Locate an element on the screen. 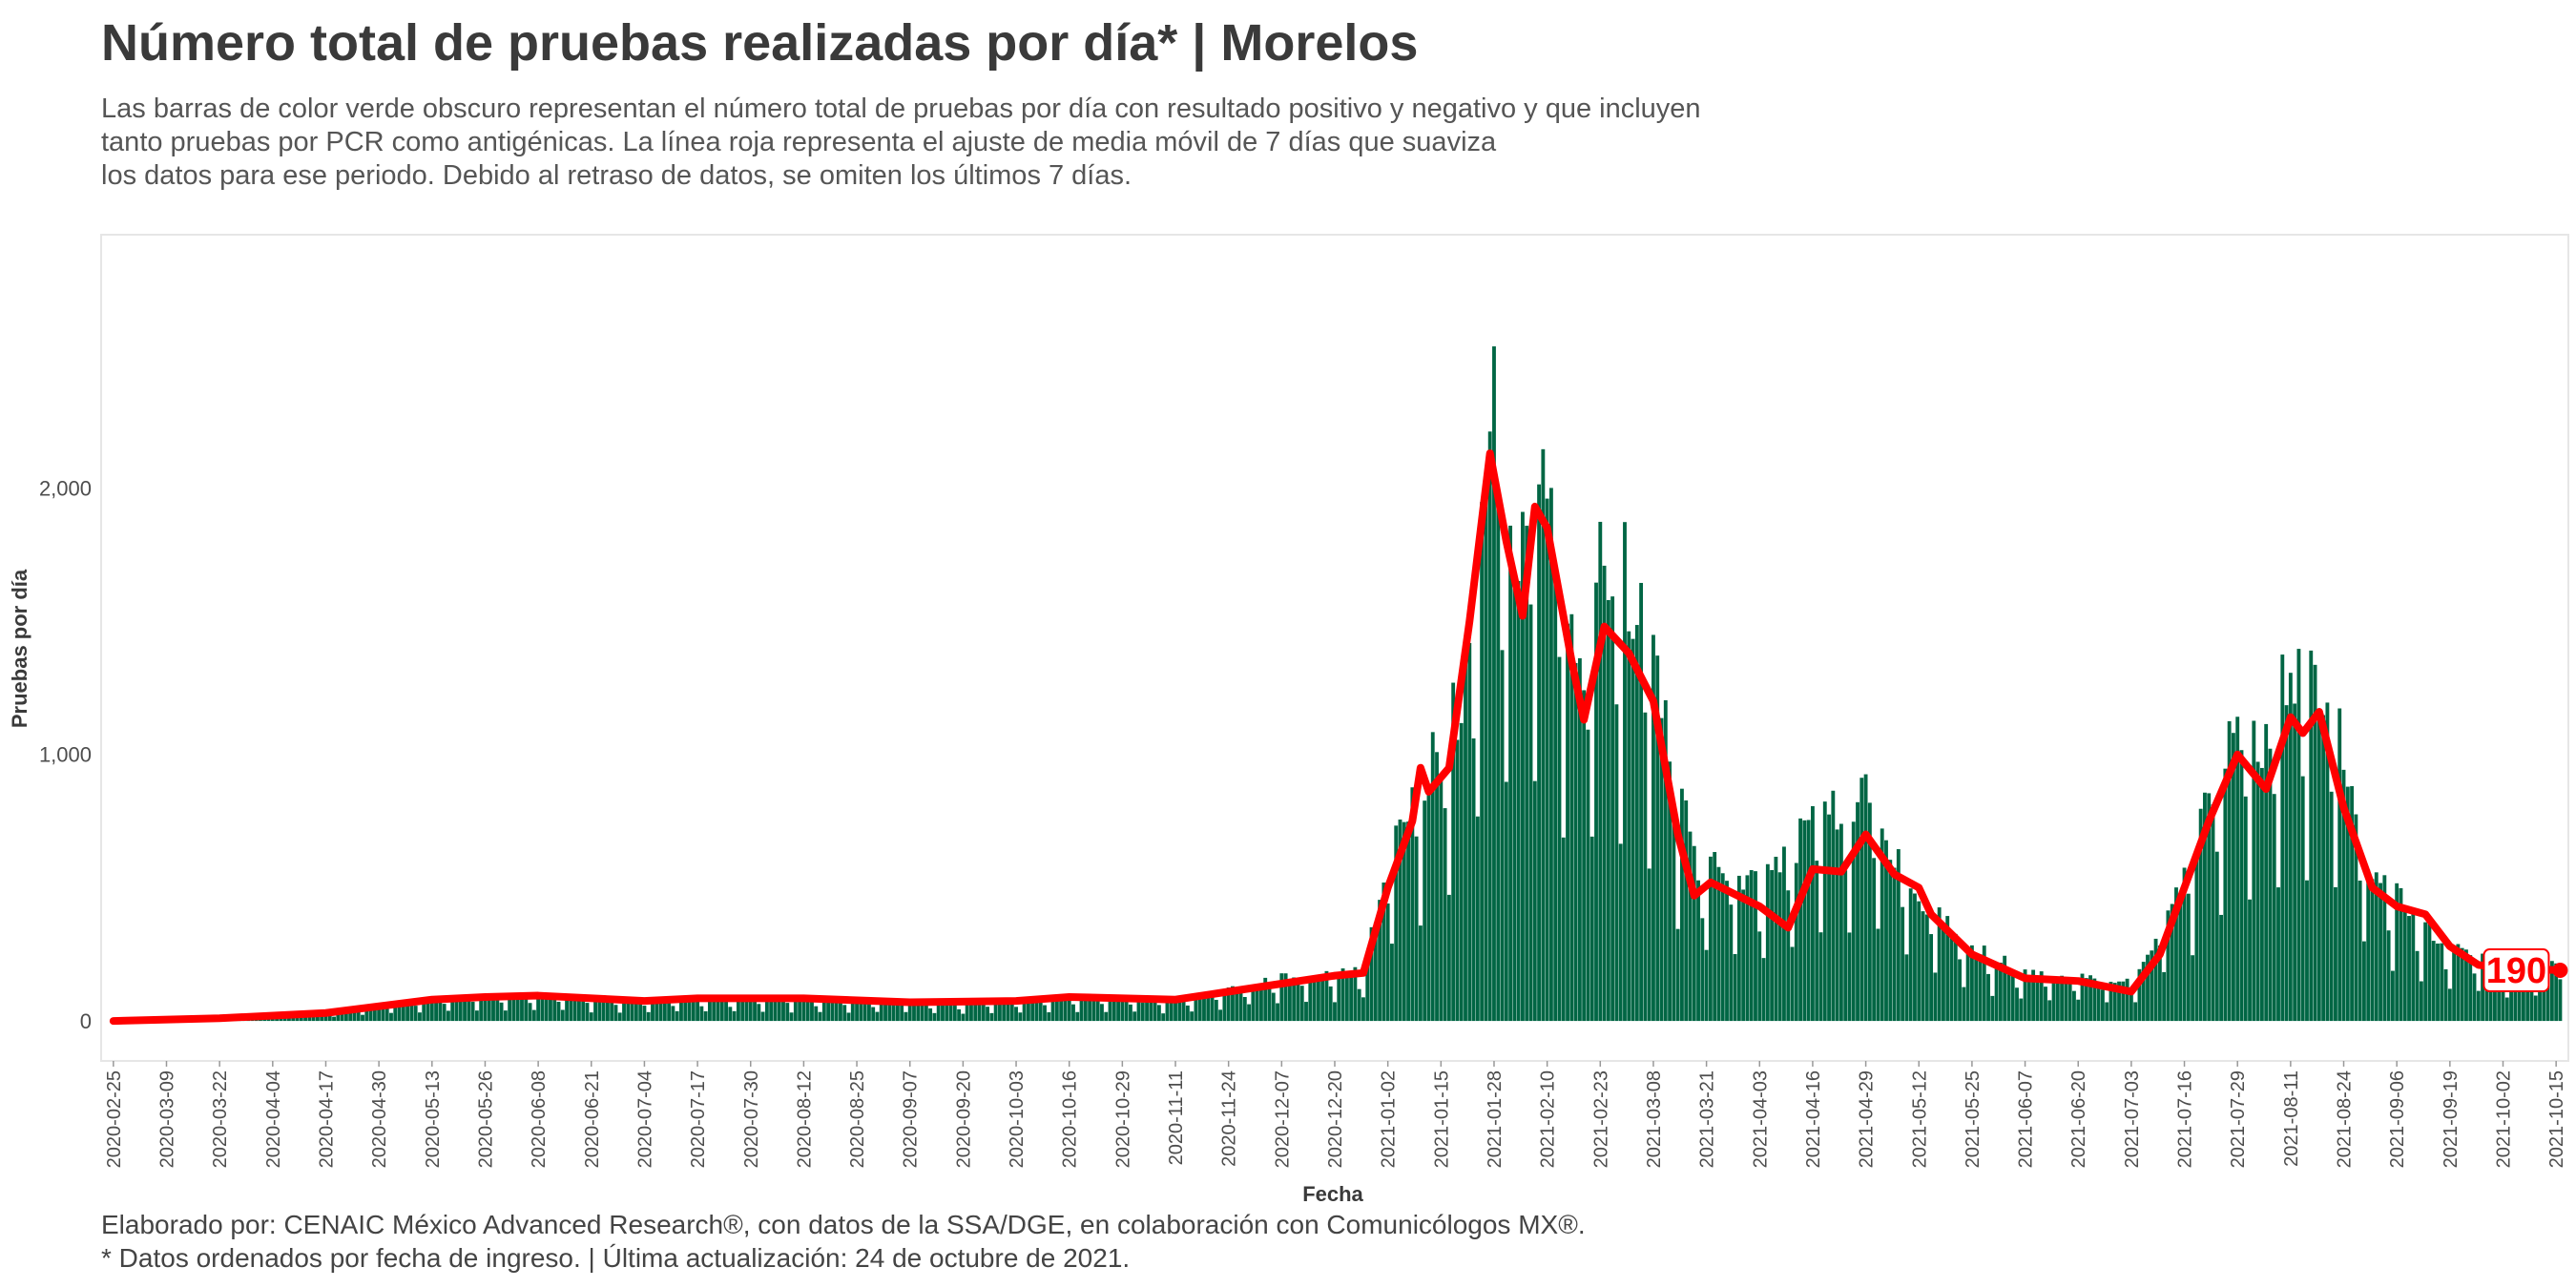 The width and height of the screenshot is (2576, 1288). end-label: 190 is located at coordinates (2516, 971).